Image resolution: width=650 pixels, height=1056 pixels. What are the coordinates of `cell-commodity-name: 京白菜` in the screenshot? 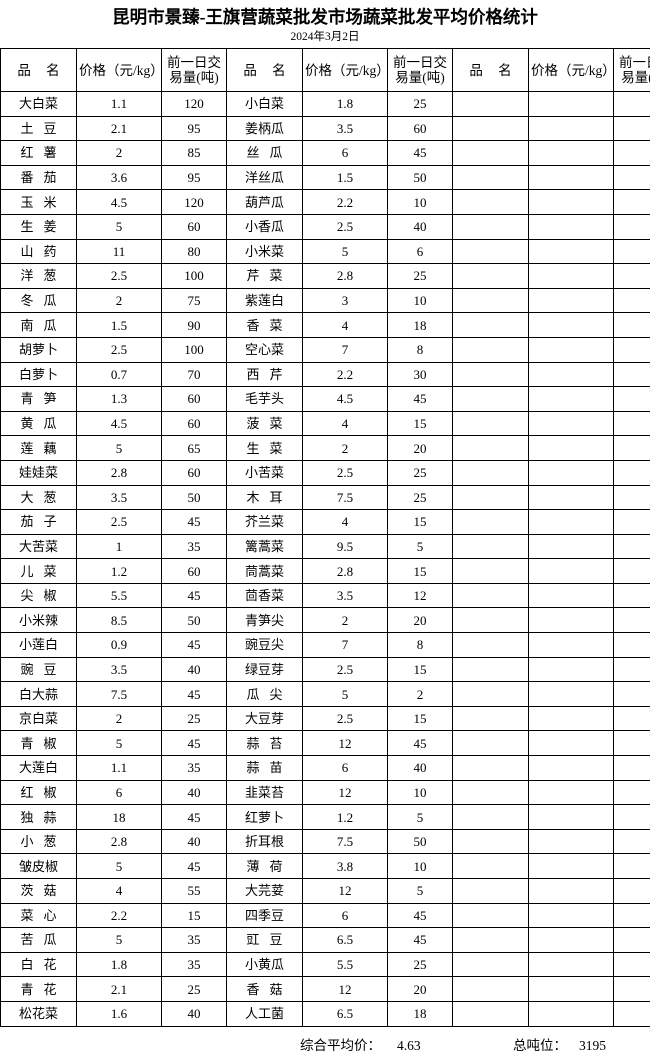 It's located at (39, 718).